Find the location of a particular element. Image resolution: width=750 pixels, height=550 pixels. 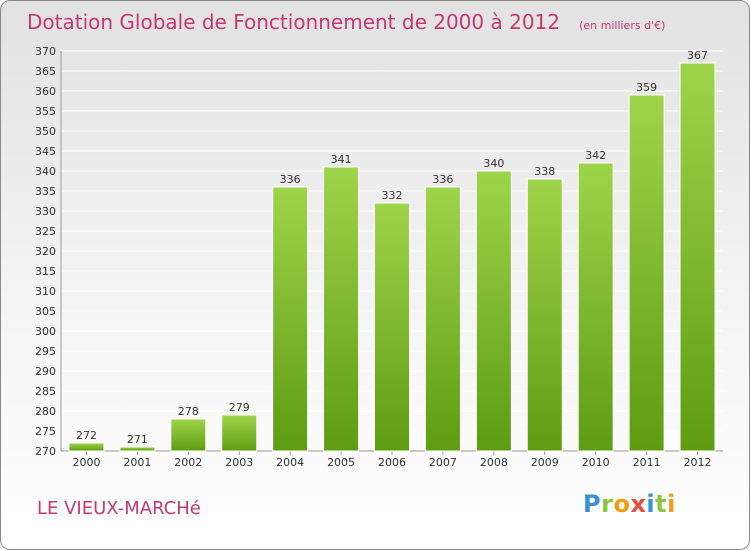

data-label: 272 is located at coordinates (86, 435).